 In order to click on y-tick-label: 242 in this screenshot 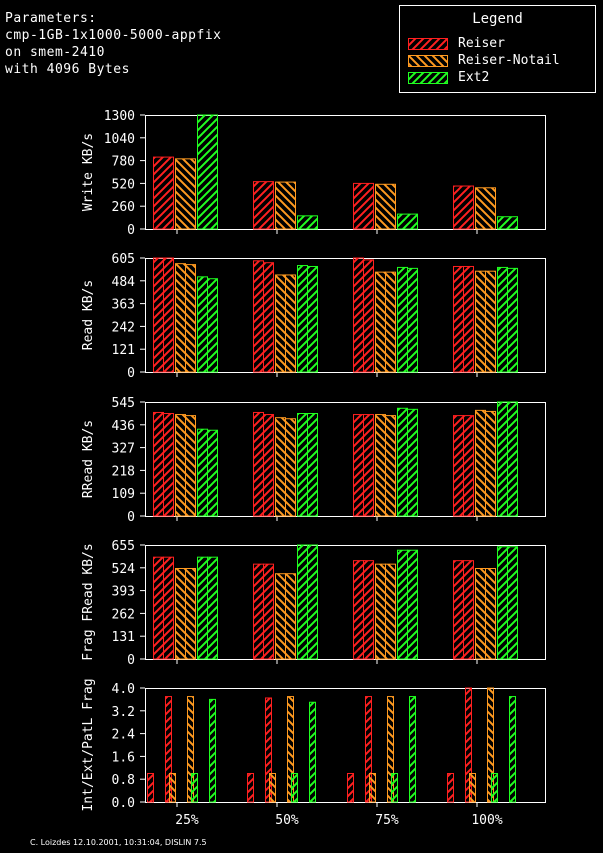, I will do `click(123, 327)`.